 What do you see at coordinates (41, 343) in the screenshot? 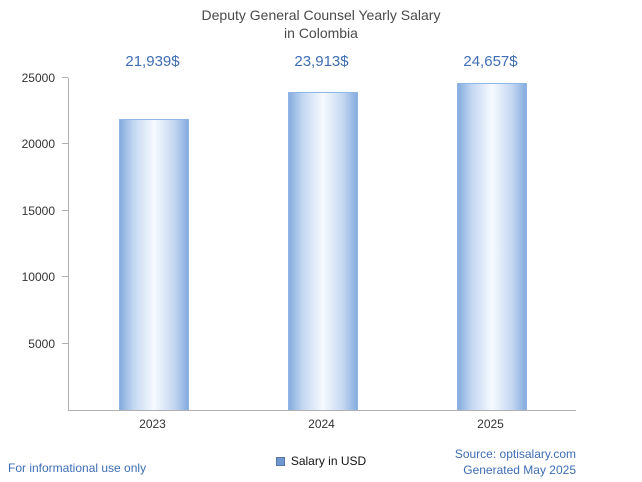
I see `y-tick-label: 5000` at bounding box center [41, 343].